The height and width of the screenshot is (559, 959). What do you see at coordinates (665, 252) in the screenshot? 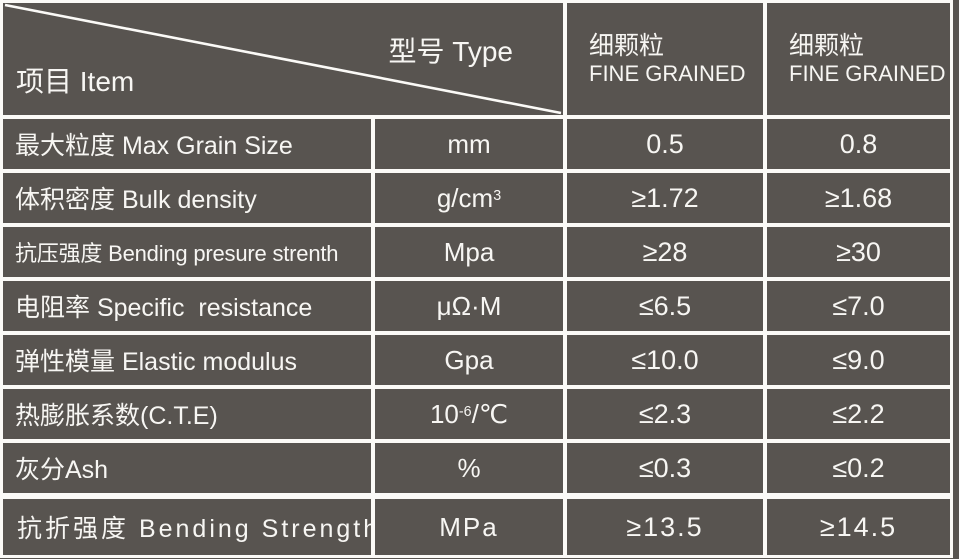
I see `row-value1-bending-pressure-strength: ≥28` at bounding box center [665, 252].